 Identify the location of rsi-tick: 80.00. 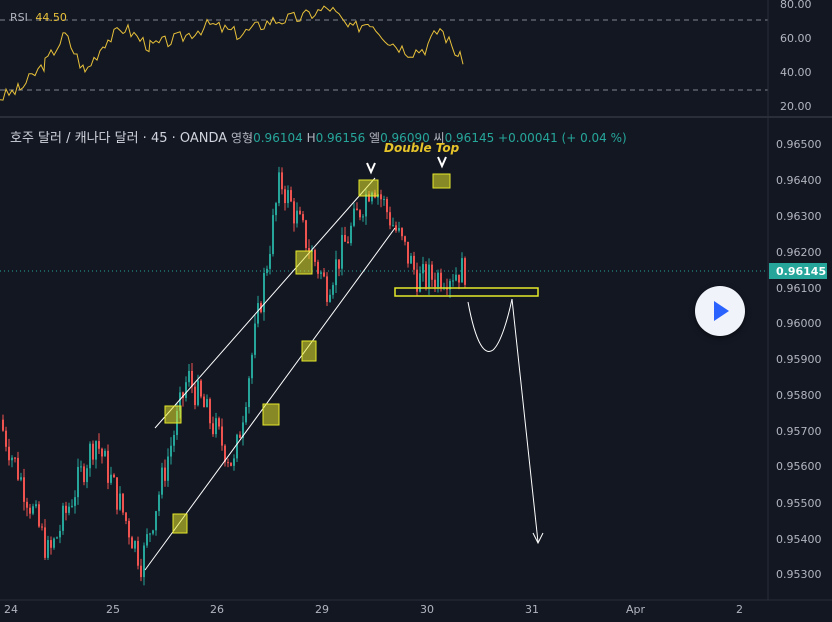
(796, 5).